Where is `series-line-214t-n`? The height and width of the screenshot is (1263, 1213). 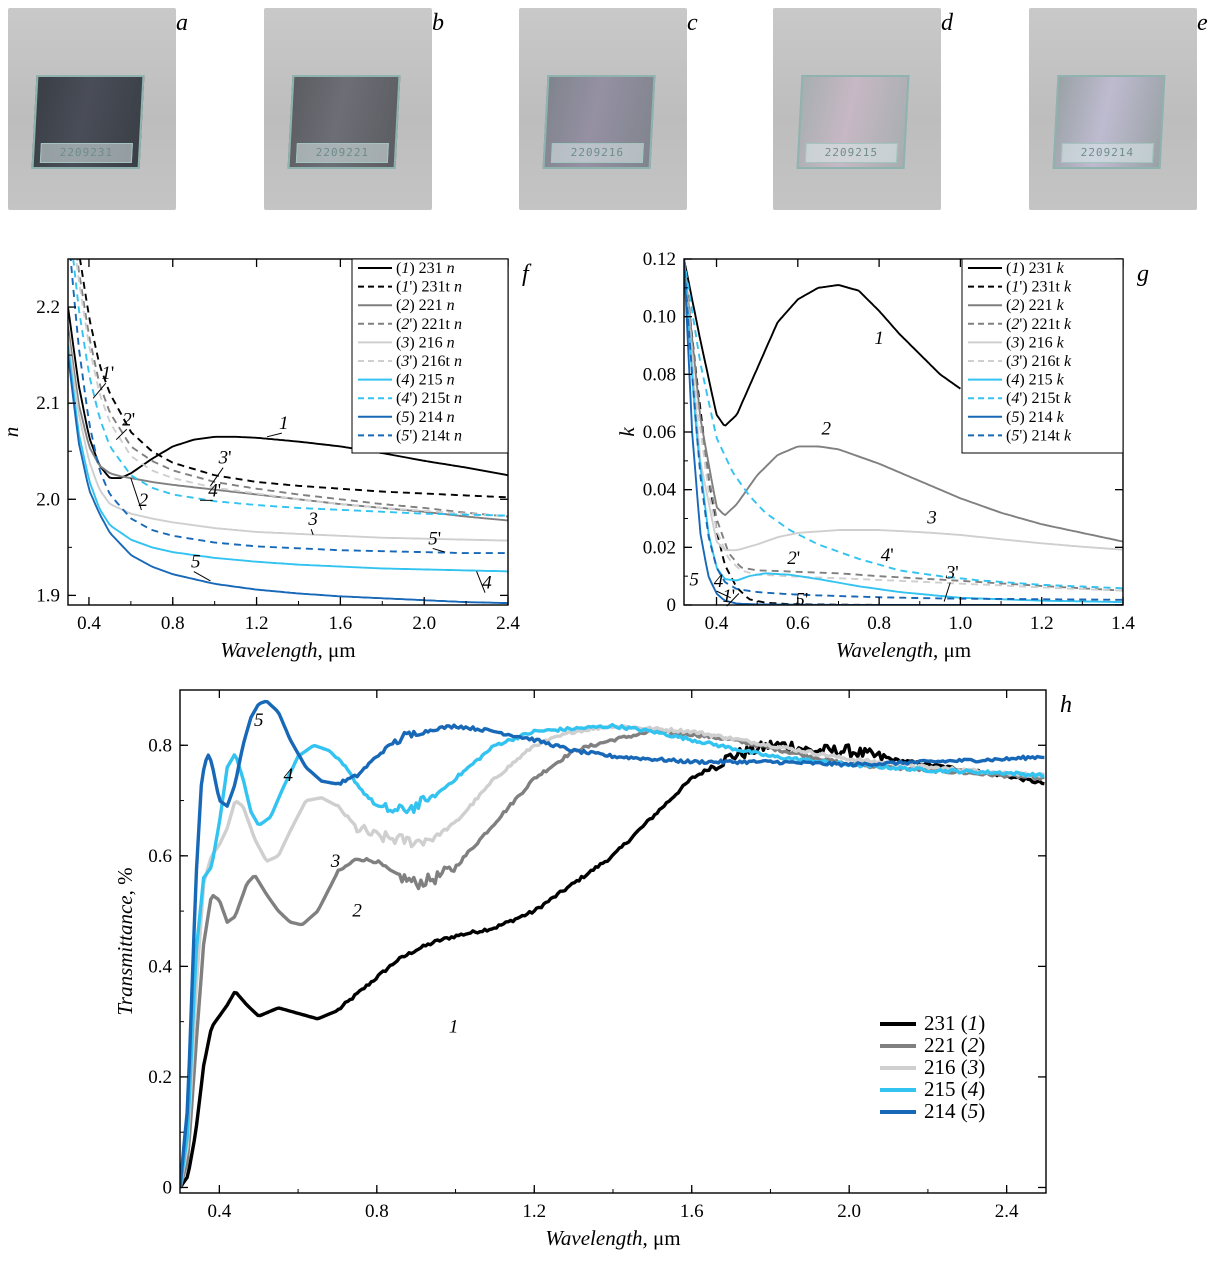 series-line-214t-n is located at coordinates (288, 407).